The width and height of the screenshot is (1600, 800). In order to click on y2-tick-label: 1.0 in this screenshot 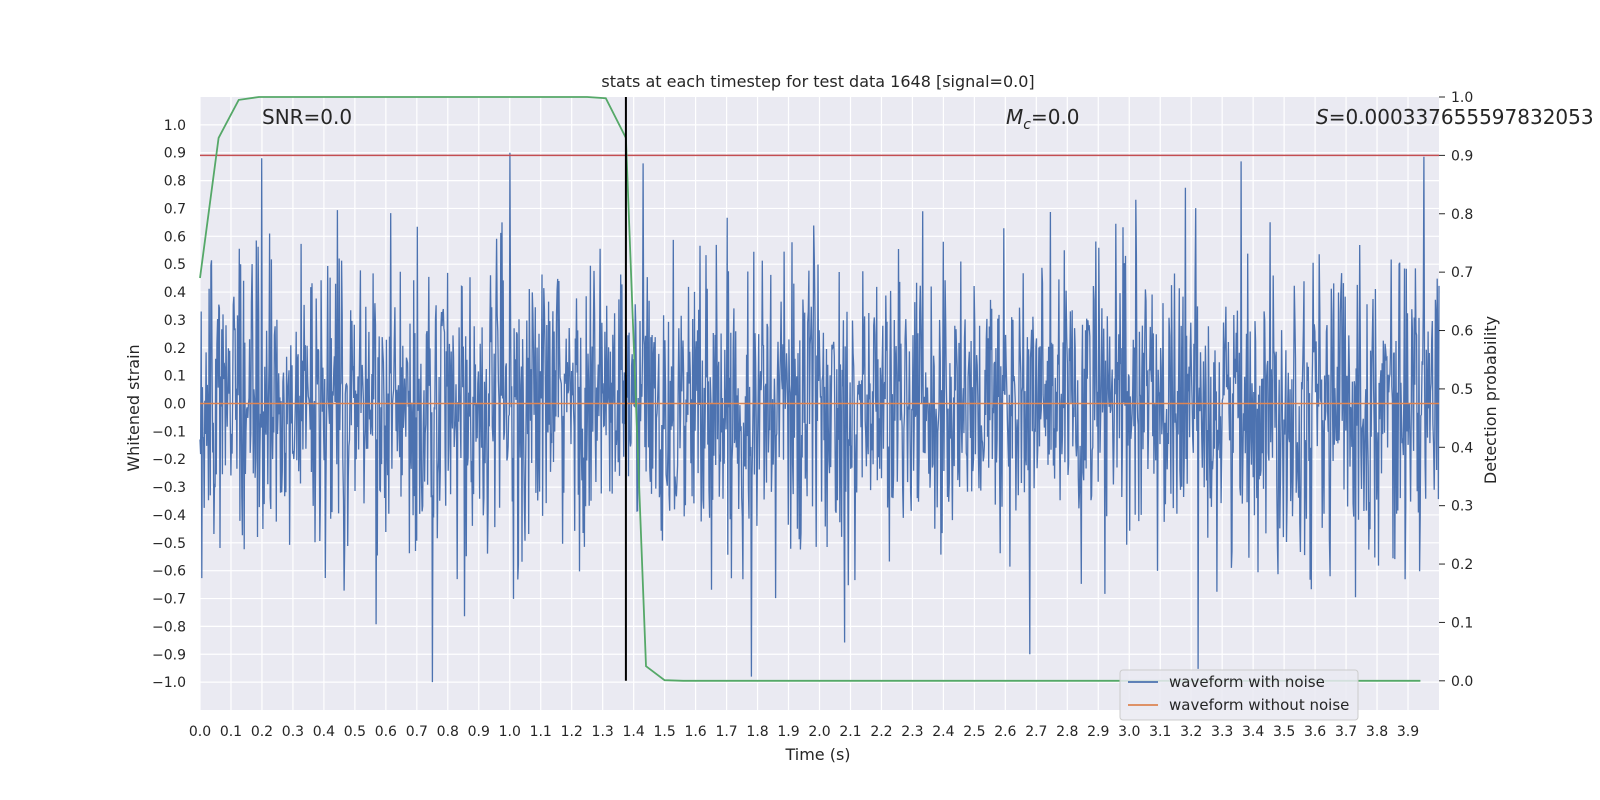, I will do `click(1462, 98)`.